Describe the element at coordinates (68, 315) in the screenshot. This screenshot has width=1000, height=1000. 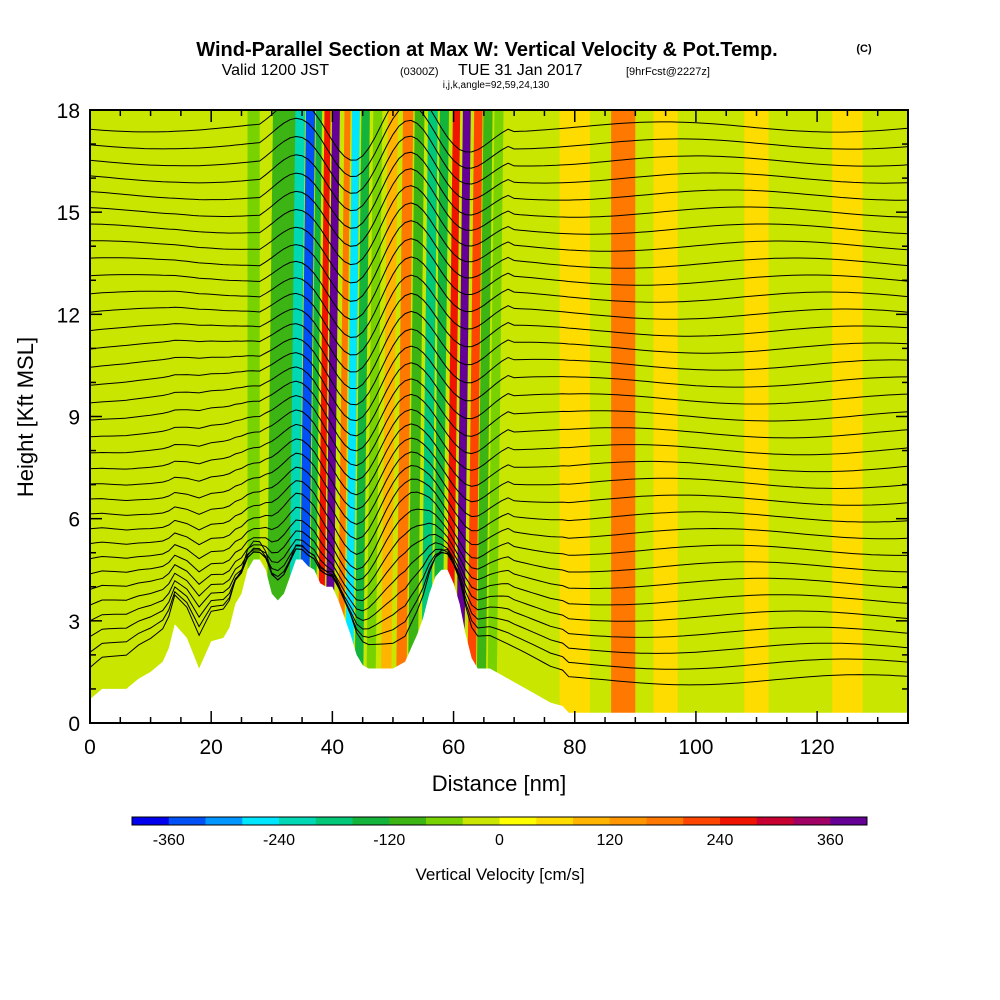
I see `y-tick-label: 12` at that location.